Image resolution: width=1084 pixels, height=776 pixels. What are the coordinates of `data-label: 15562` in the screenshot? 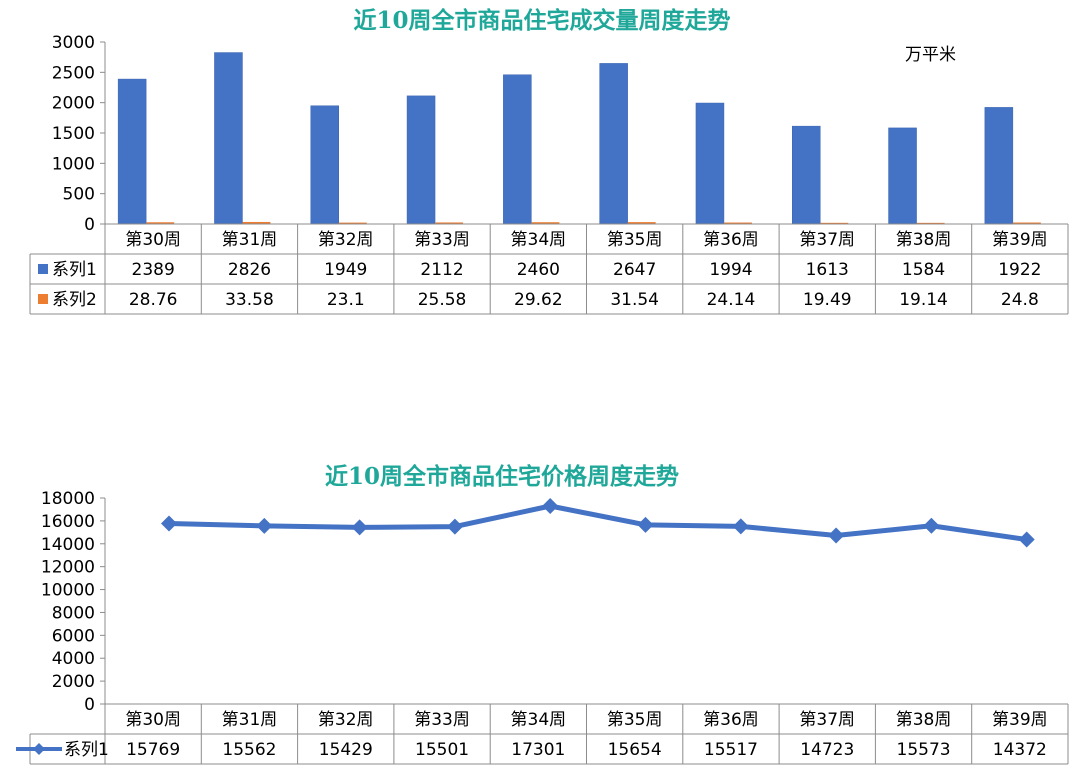 It's located at (249, 750).